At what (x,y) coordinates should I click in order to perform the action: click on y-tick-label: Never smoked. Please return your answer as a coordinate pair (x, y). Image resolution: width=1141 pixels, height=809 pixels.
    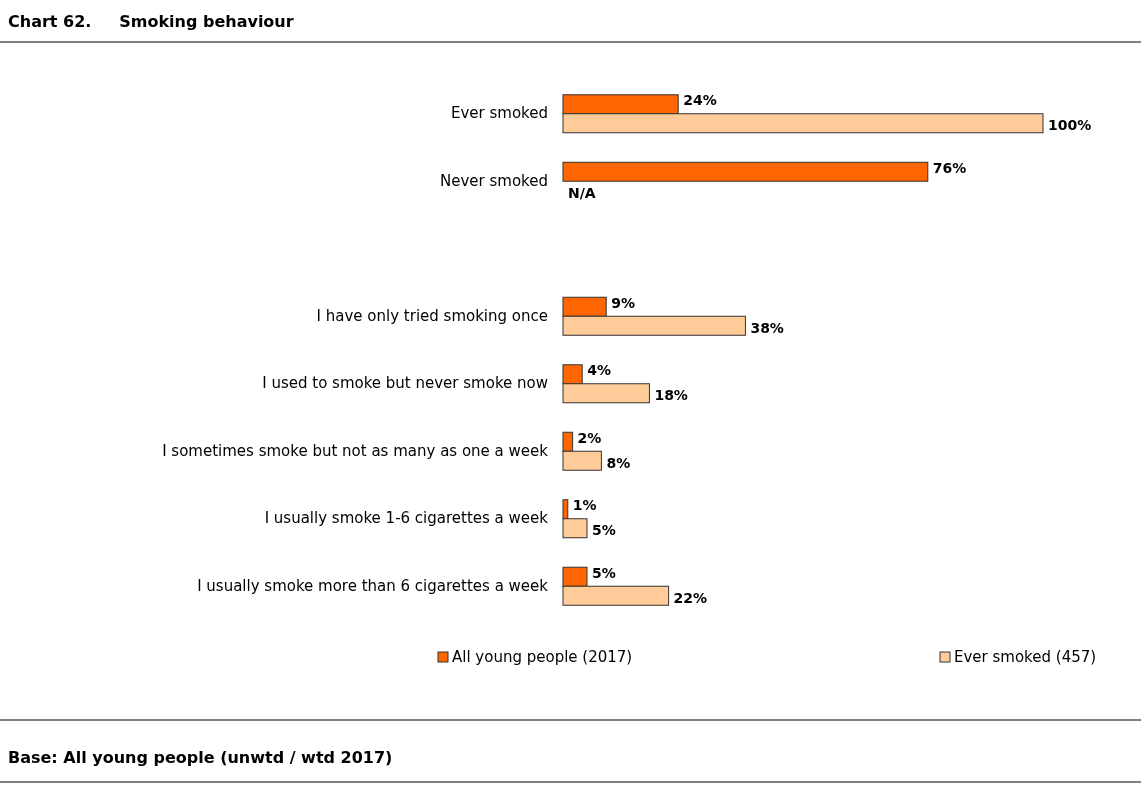
    Looking at the image, I should click on (494, 180).